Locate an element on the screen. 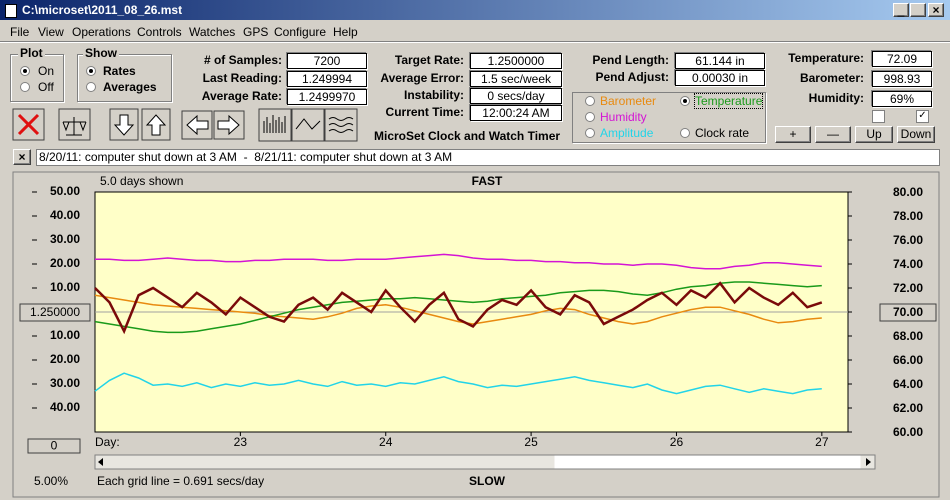 Image resolution: width=950 pixels, height=500 pixels. field-label: Last Reading: is located at coordinates (242, 78).